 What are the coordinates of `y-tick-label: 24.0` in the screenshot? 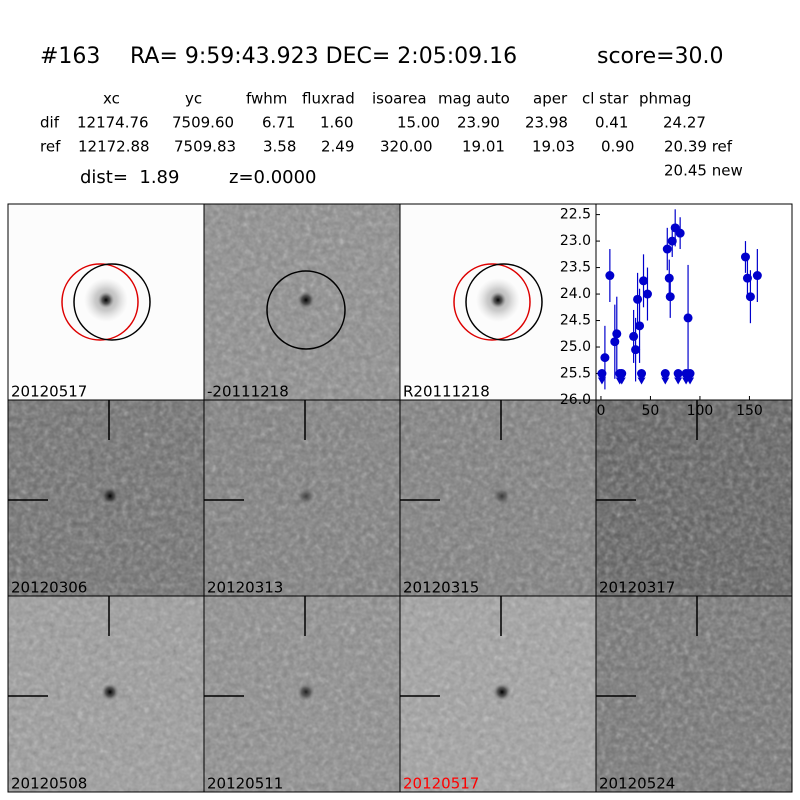 It's located at (575, 294).